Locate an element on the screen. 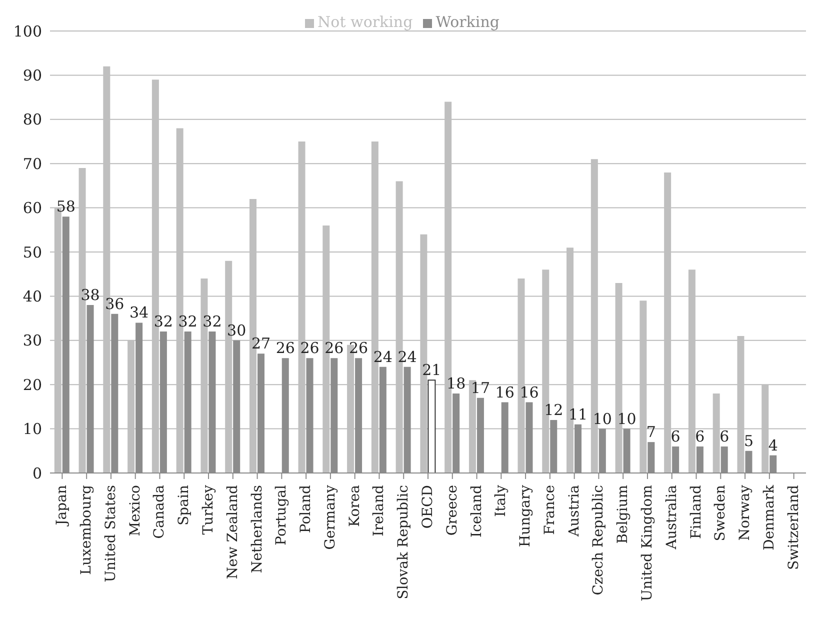 This screenshot has width=824, height=620. y-tick-label: 50 is located at coordinates (32, 252).